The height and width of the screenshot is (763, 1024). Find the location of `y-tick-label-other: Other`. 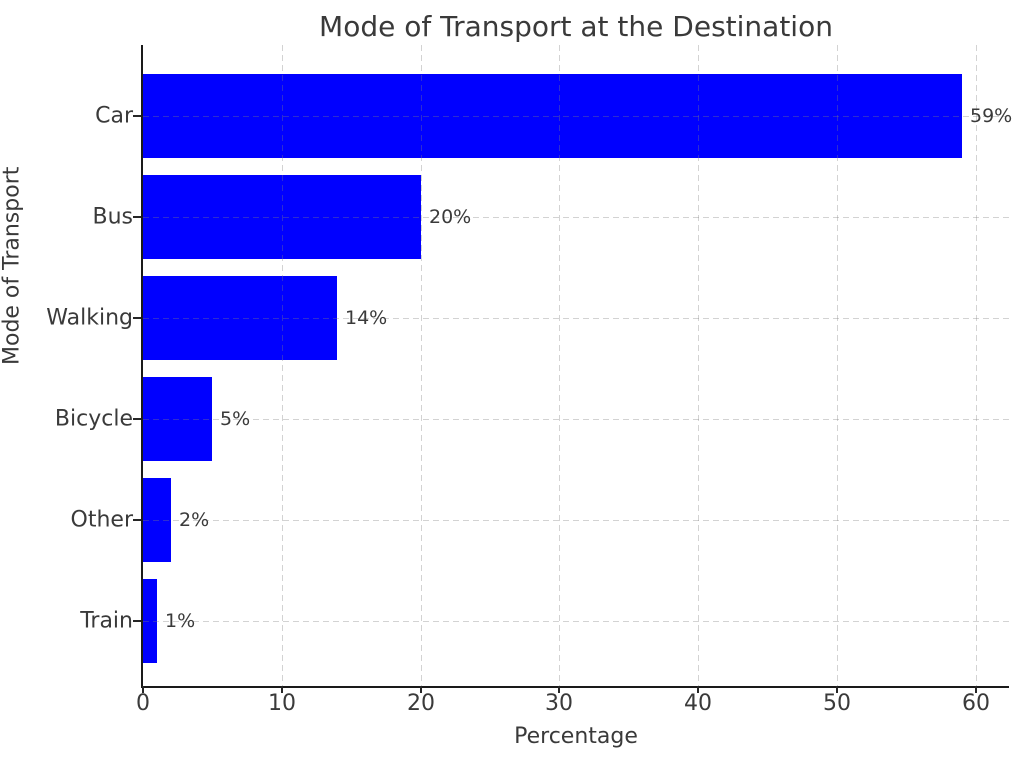

y-tick-label-other: Other is located at coordinates (101, 520).